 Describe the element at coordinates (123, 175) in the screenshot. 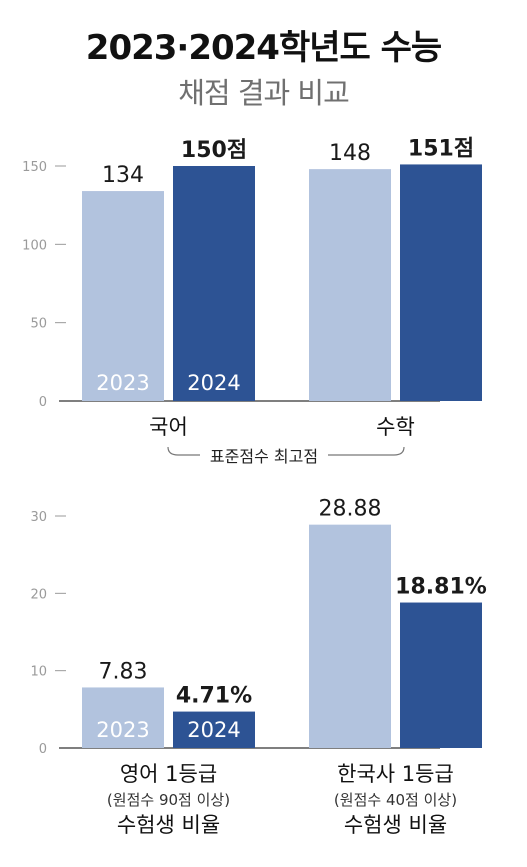

I see `data-label: 134` at that location.